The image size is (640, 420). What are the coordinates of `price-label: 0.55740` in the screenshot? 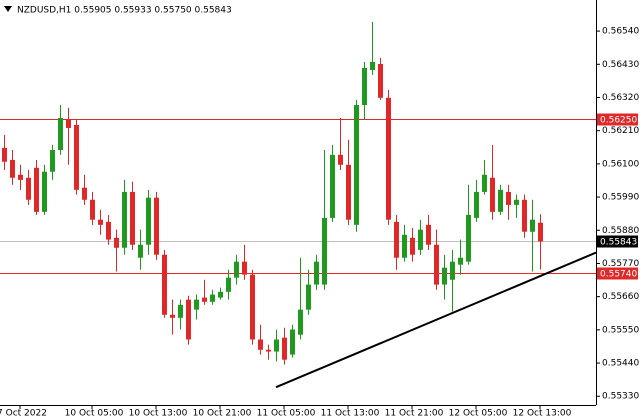 It's located at (618, 275).